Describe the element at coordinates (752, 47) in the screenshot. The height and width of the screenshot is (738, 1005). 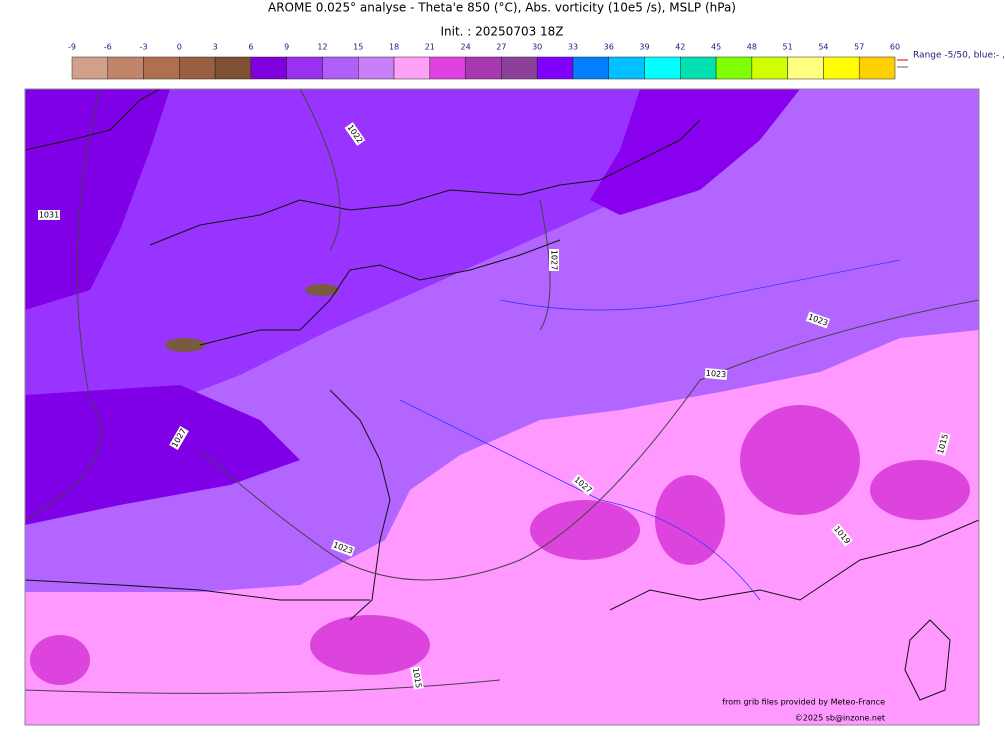
I see `colorbar-tick-label: 48` at that location.